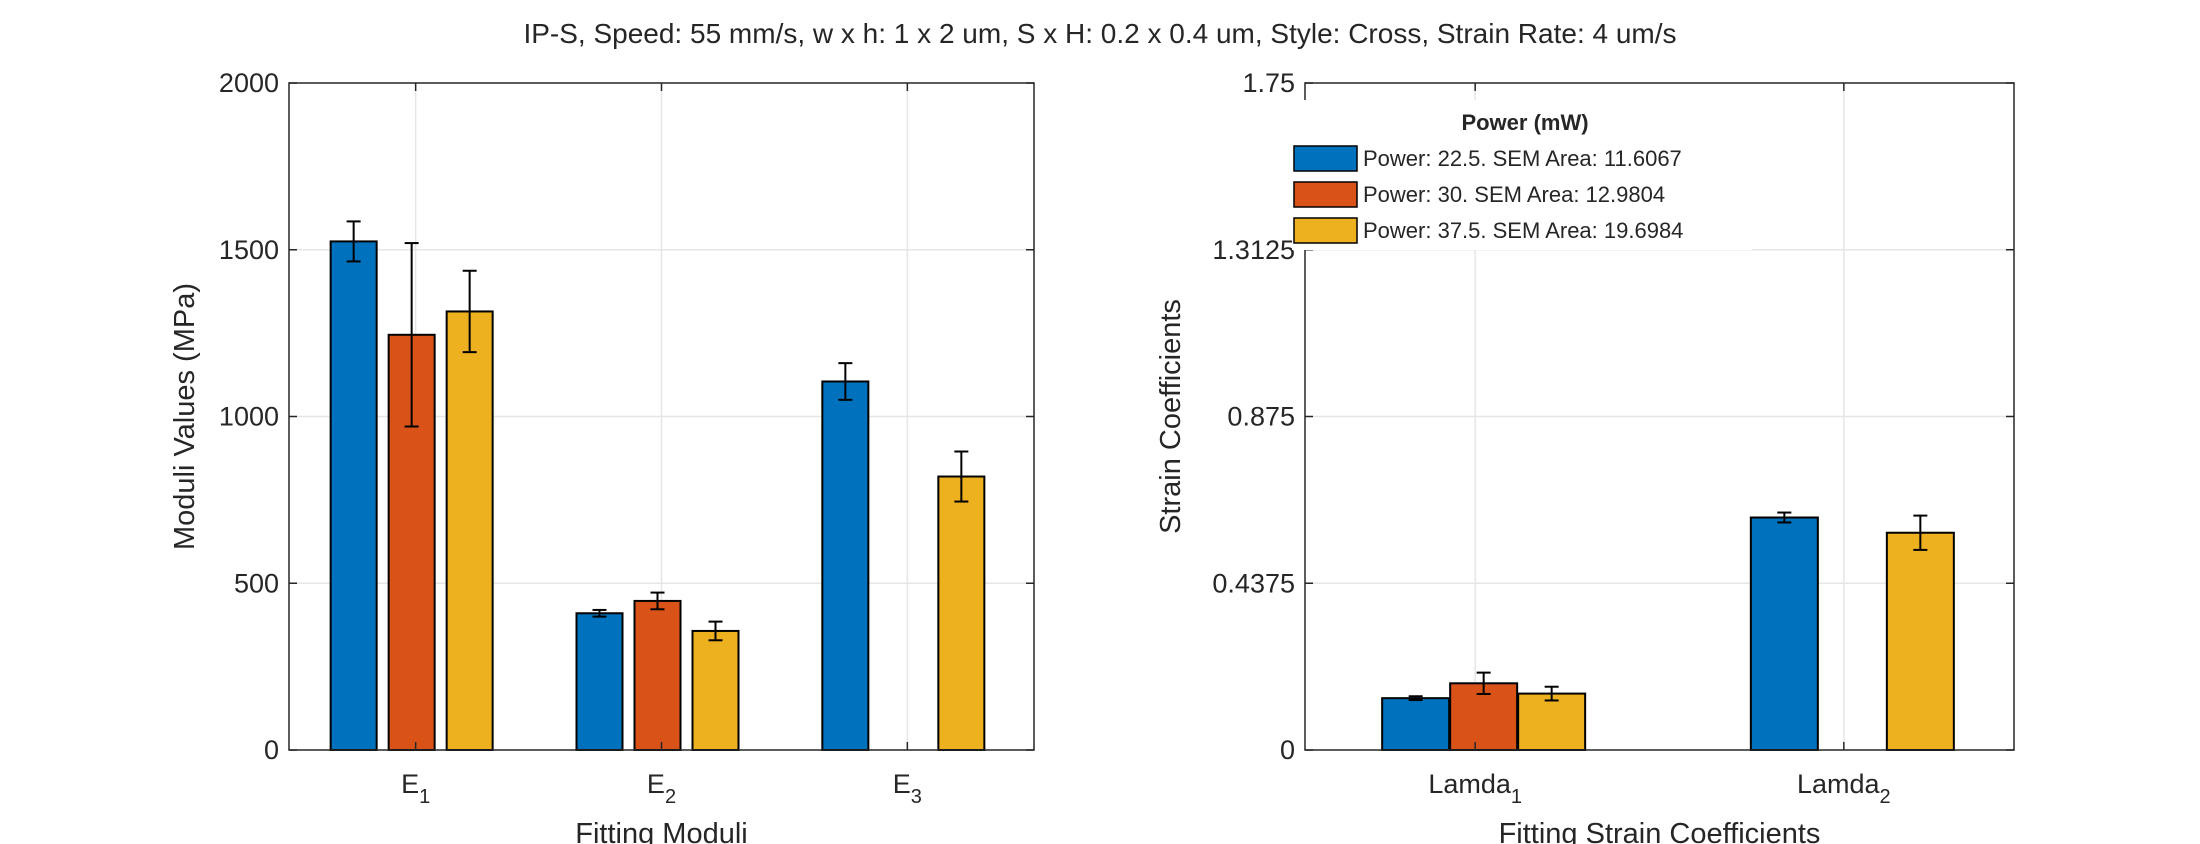  I want to click on y-tick-label: 1000, so click(249, 417).